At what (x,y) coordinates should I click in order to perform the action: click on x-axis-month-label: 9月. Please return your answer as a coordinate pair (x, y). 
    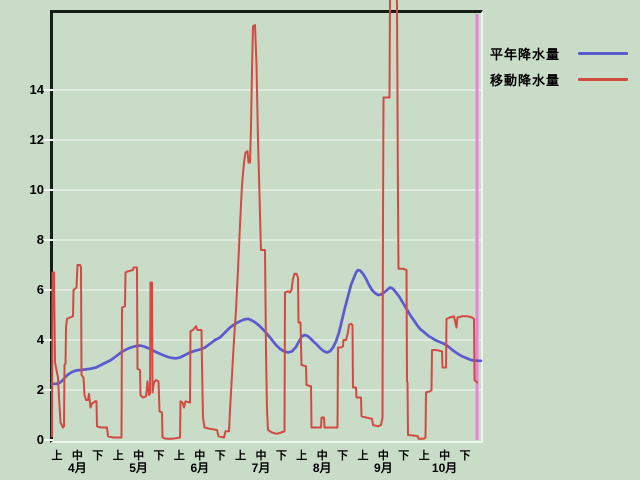
    Looking at the image, I should click on (383, 468).